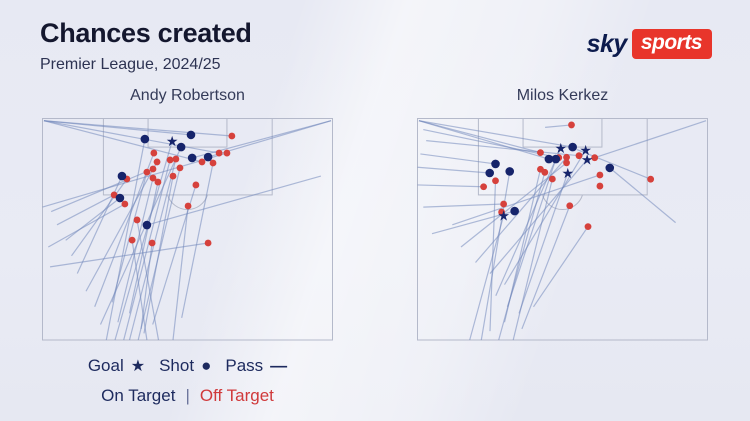 Image resolution: width=750 pixels, height=421 pixels. What do you see at coordinates (244, 365) in the screenshot?
I see `legend-pass-label: Pass` at bounding box center [244, 365].